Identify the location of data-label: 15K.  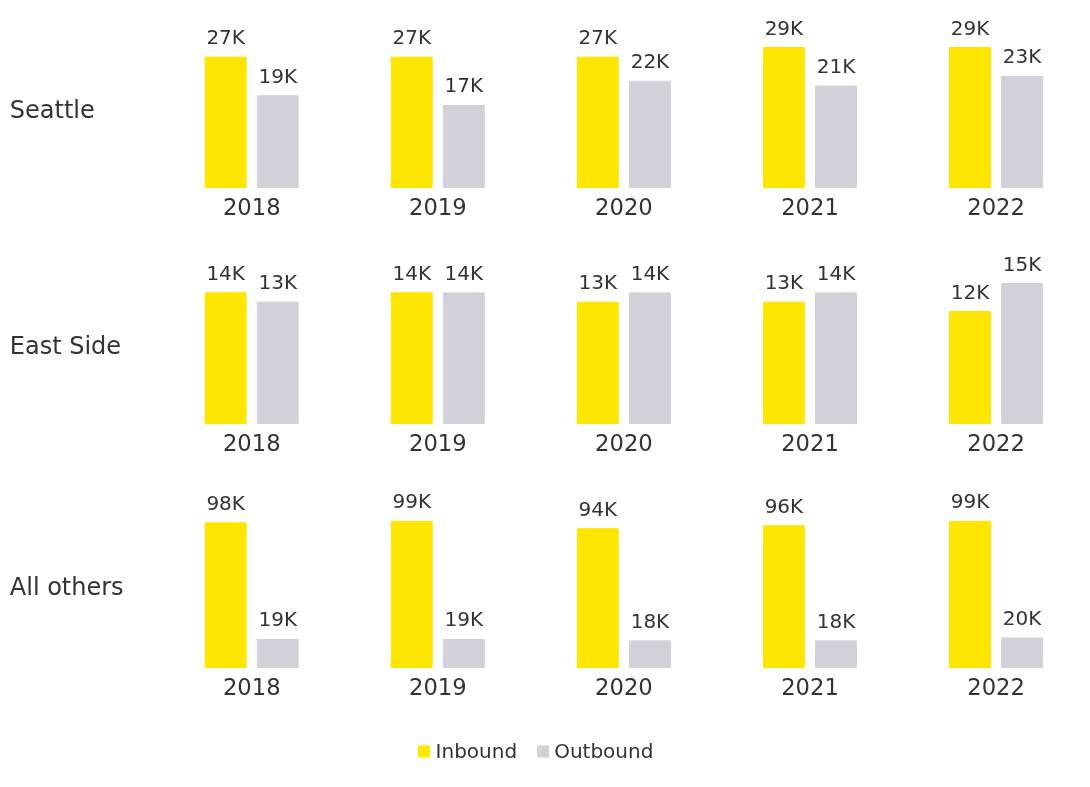
(1022, 263).